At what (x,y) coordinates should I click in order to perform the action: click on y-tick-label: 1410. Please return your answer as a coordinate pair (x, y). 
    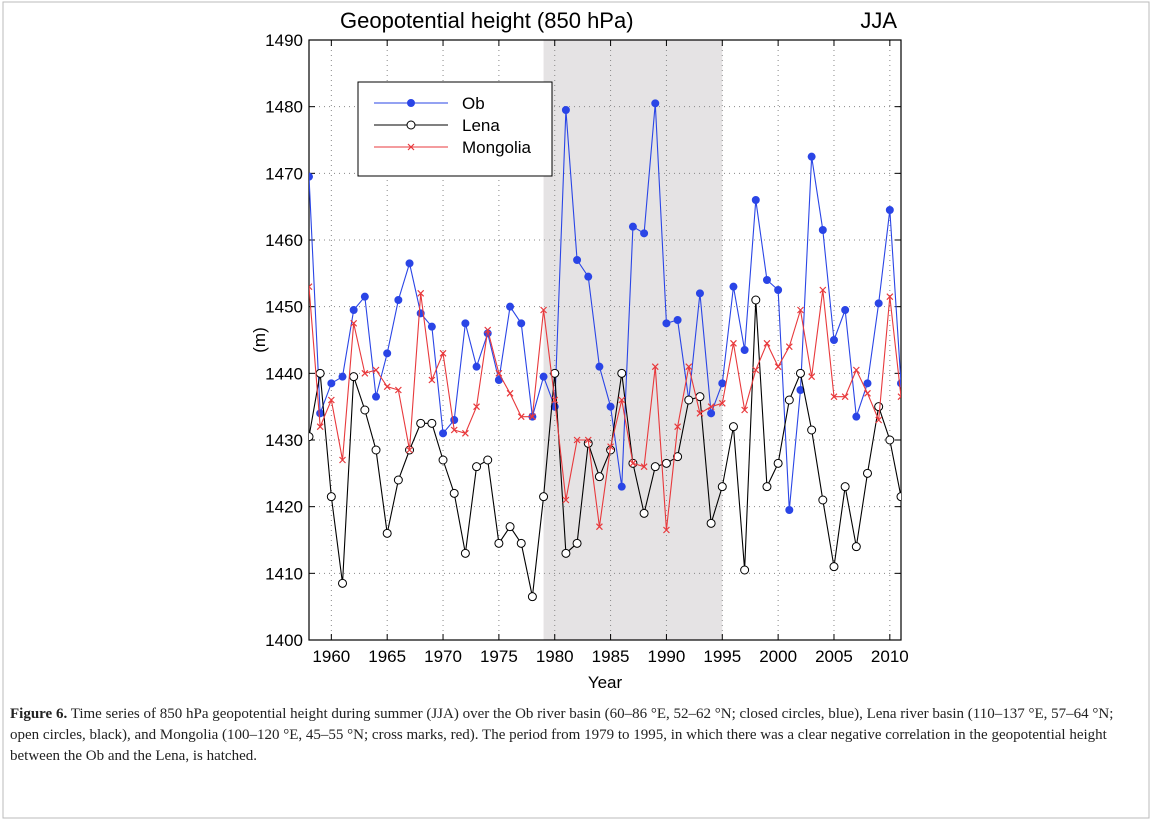
    Looking at the image, I should click on (284, 573).